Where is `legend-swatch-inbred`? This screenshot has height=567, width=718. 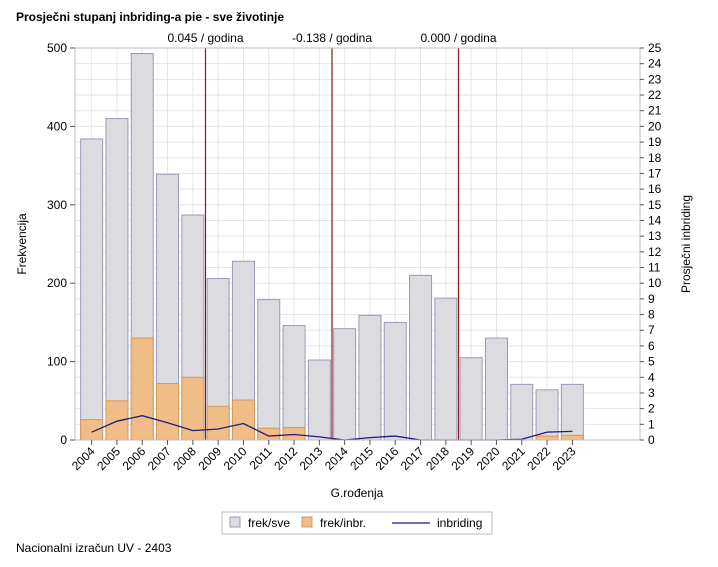
legend-swatch-inbred is located at coordinates (307, 522).